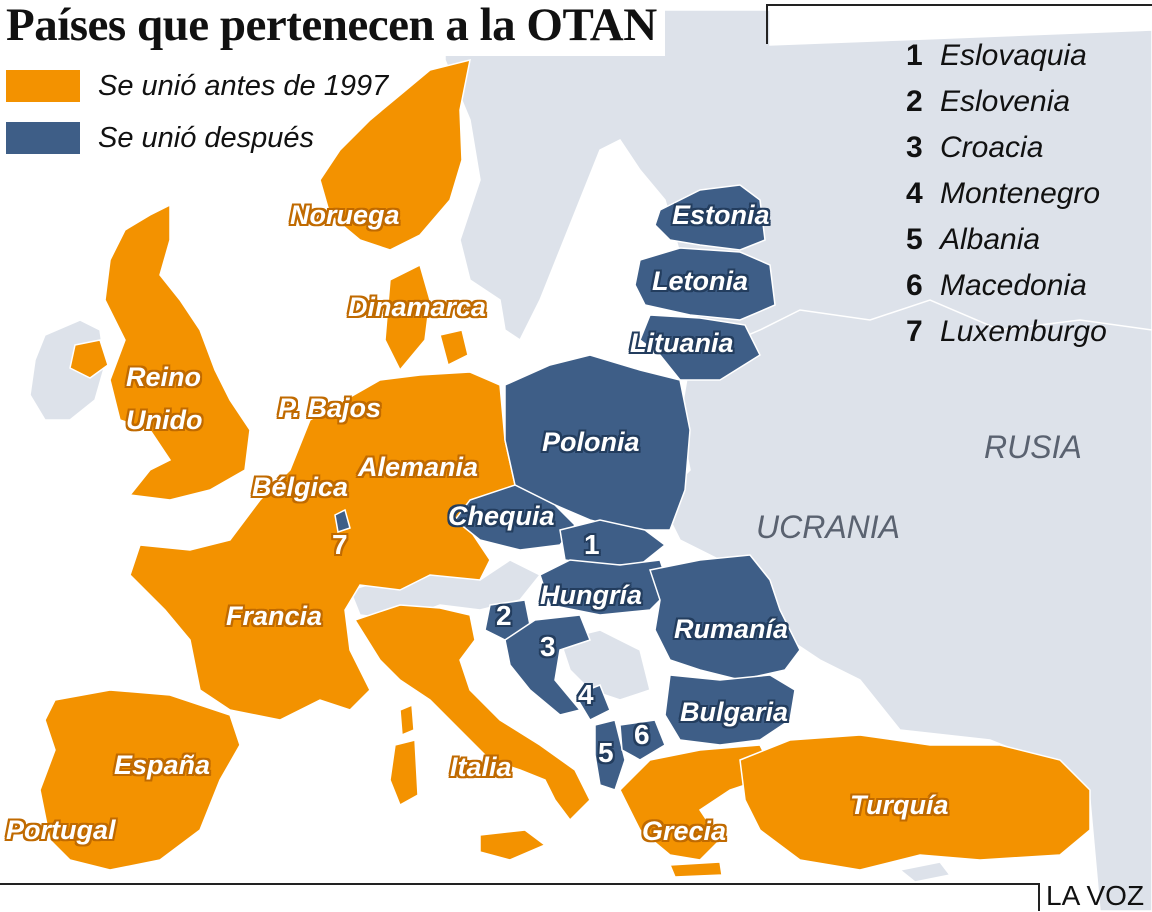 The height and width of the screenshot is (912, 1152). Describe the element at coordinates (162, 765) in the screenshot. I see `label-espana: España` at that location.